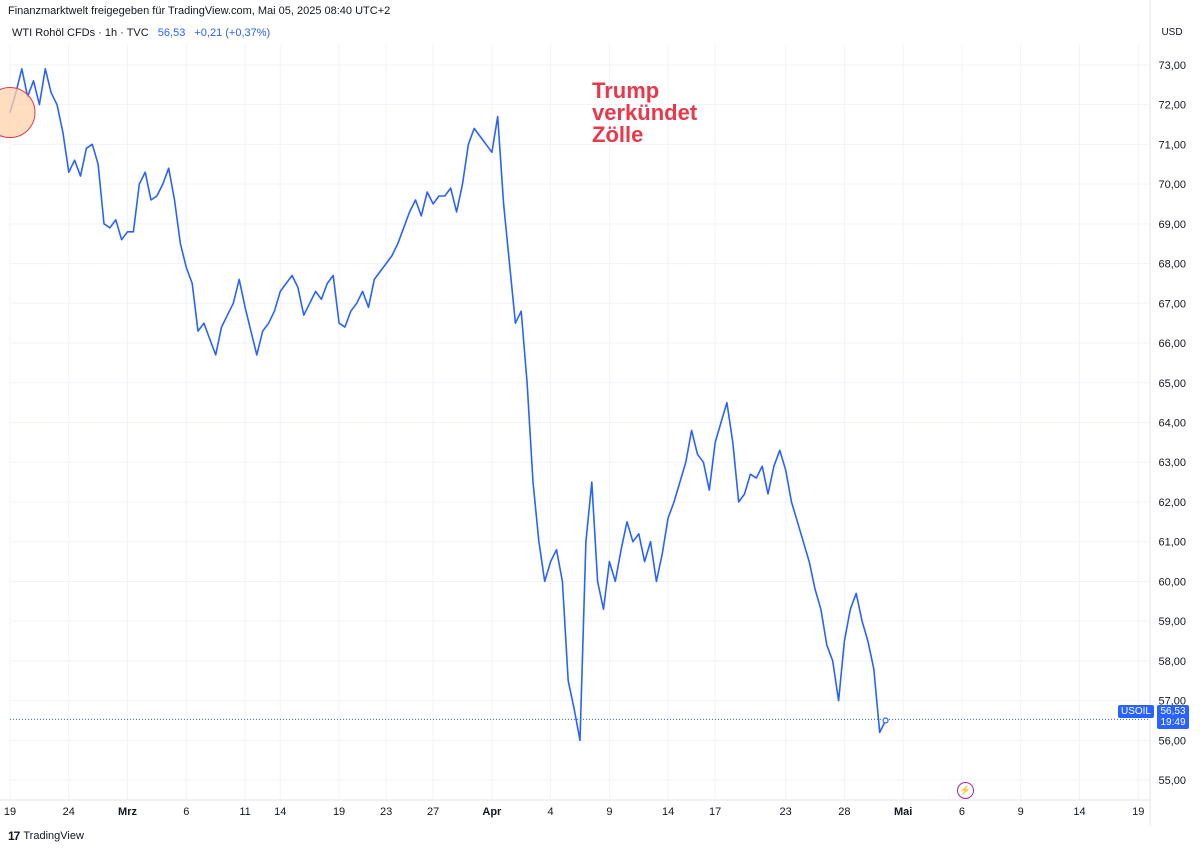 The width and height of the screenshot is (1200, 849). Describe the element at coordinates (885, 720) in the screenshot. I see `last-point-marker` at that location.